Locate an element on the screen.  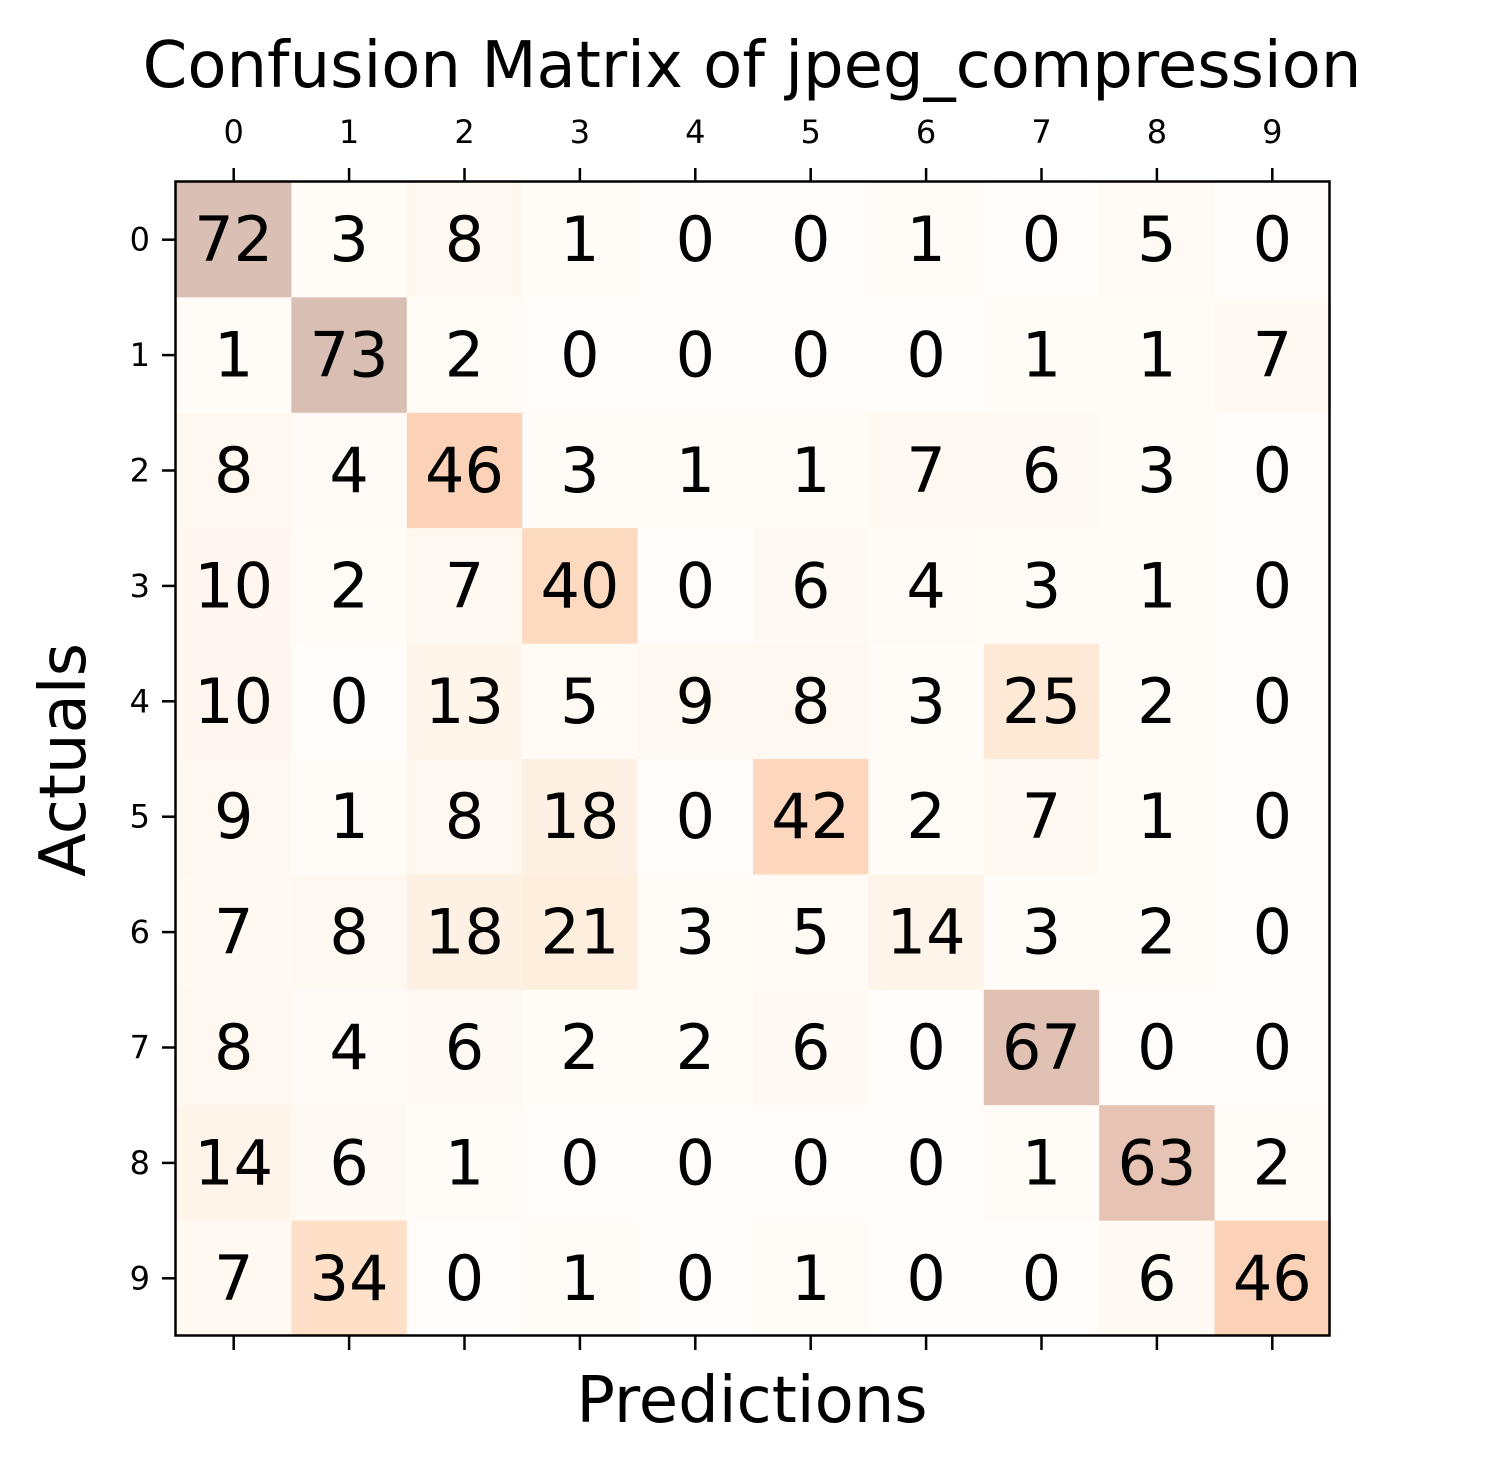
cell-value-r3-c5: 6 is located at coordinates (810, 585).